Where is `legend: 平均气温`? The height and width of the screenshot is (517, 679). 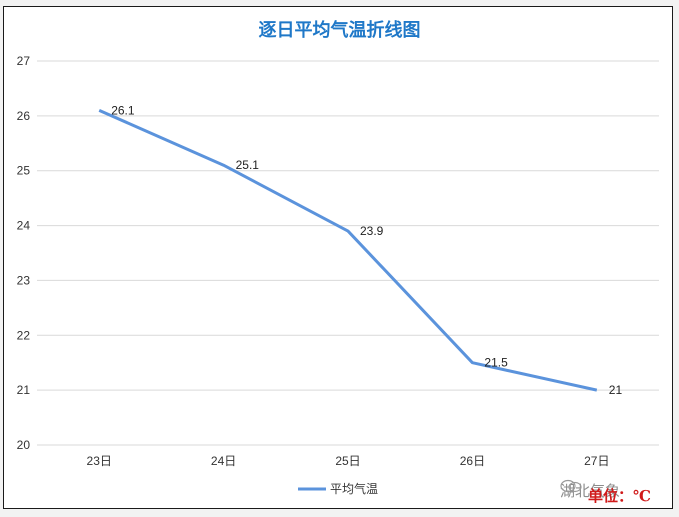 legend: 平均气温 is located at coordinates (338, 488).